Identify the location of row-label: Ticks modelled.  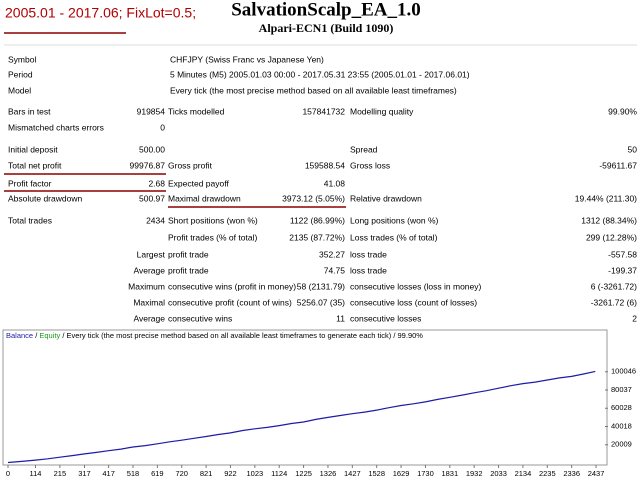
(196, 111).